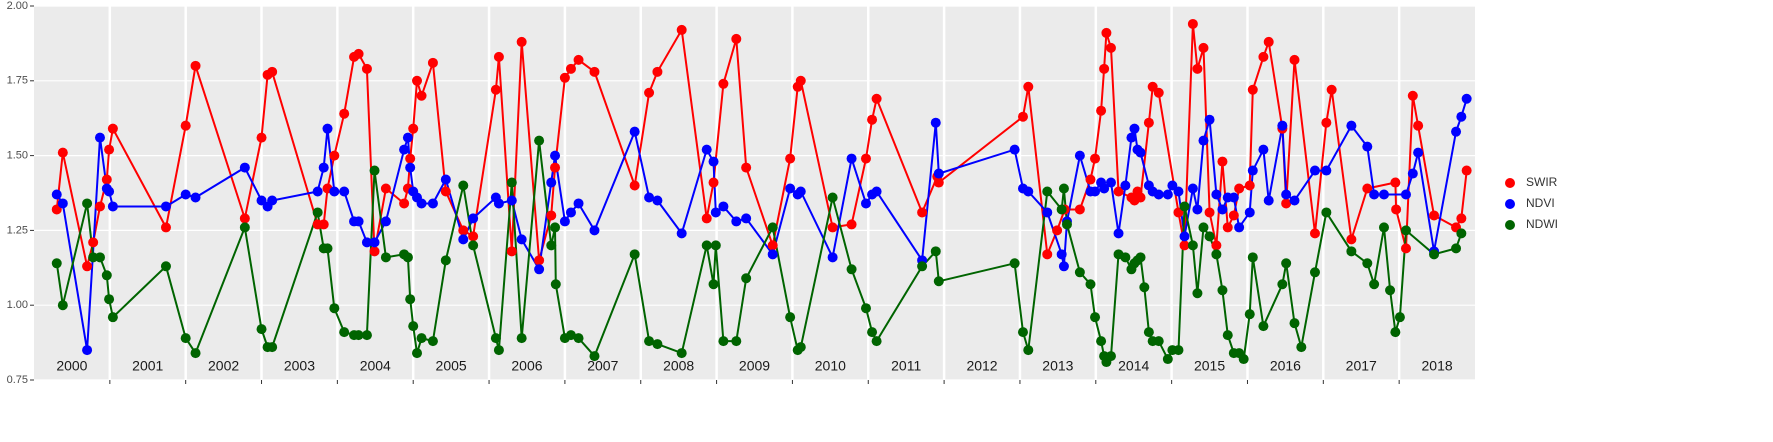 The image size is (1773, 442). What do you see at coordinates (906, 366) in the screenshot?
I see `year-label: 2011` at bounding box center [906, 366].